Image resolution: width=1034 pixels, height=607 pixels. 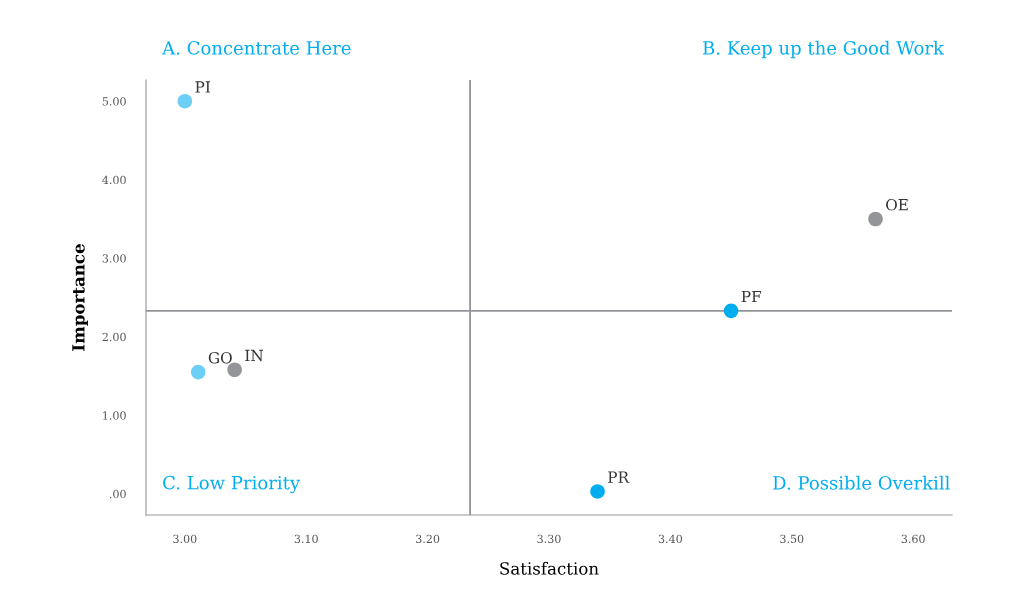 What do you see at coordinates (254, 355) in the screenshot?
I see `series-label: IN` at bounding box center [254, 355].